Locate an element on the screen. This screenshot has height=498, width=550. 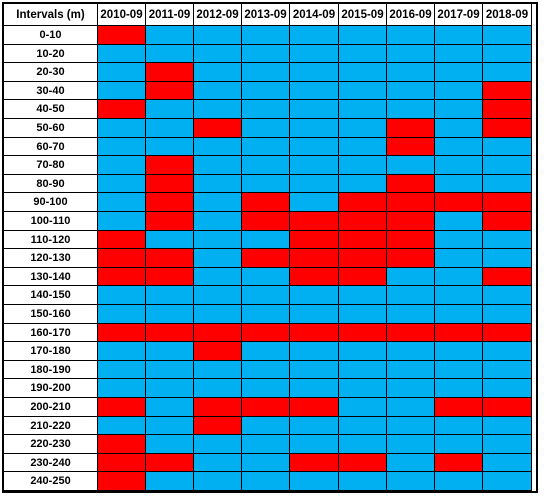
column-header: 2015-09 is located at coordinates (363, 15).